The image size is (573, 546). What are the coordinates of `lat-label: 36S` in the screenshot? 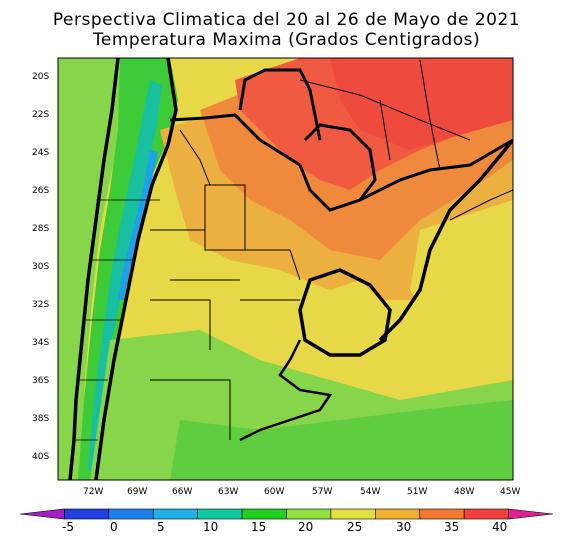 It's located at (40, 381).